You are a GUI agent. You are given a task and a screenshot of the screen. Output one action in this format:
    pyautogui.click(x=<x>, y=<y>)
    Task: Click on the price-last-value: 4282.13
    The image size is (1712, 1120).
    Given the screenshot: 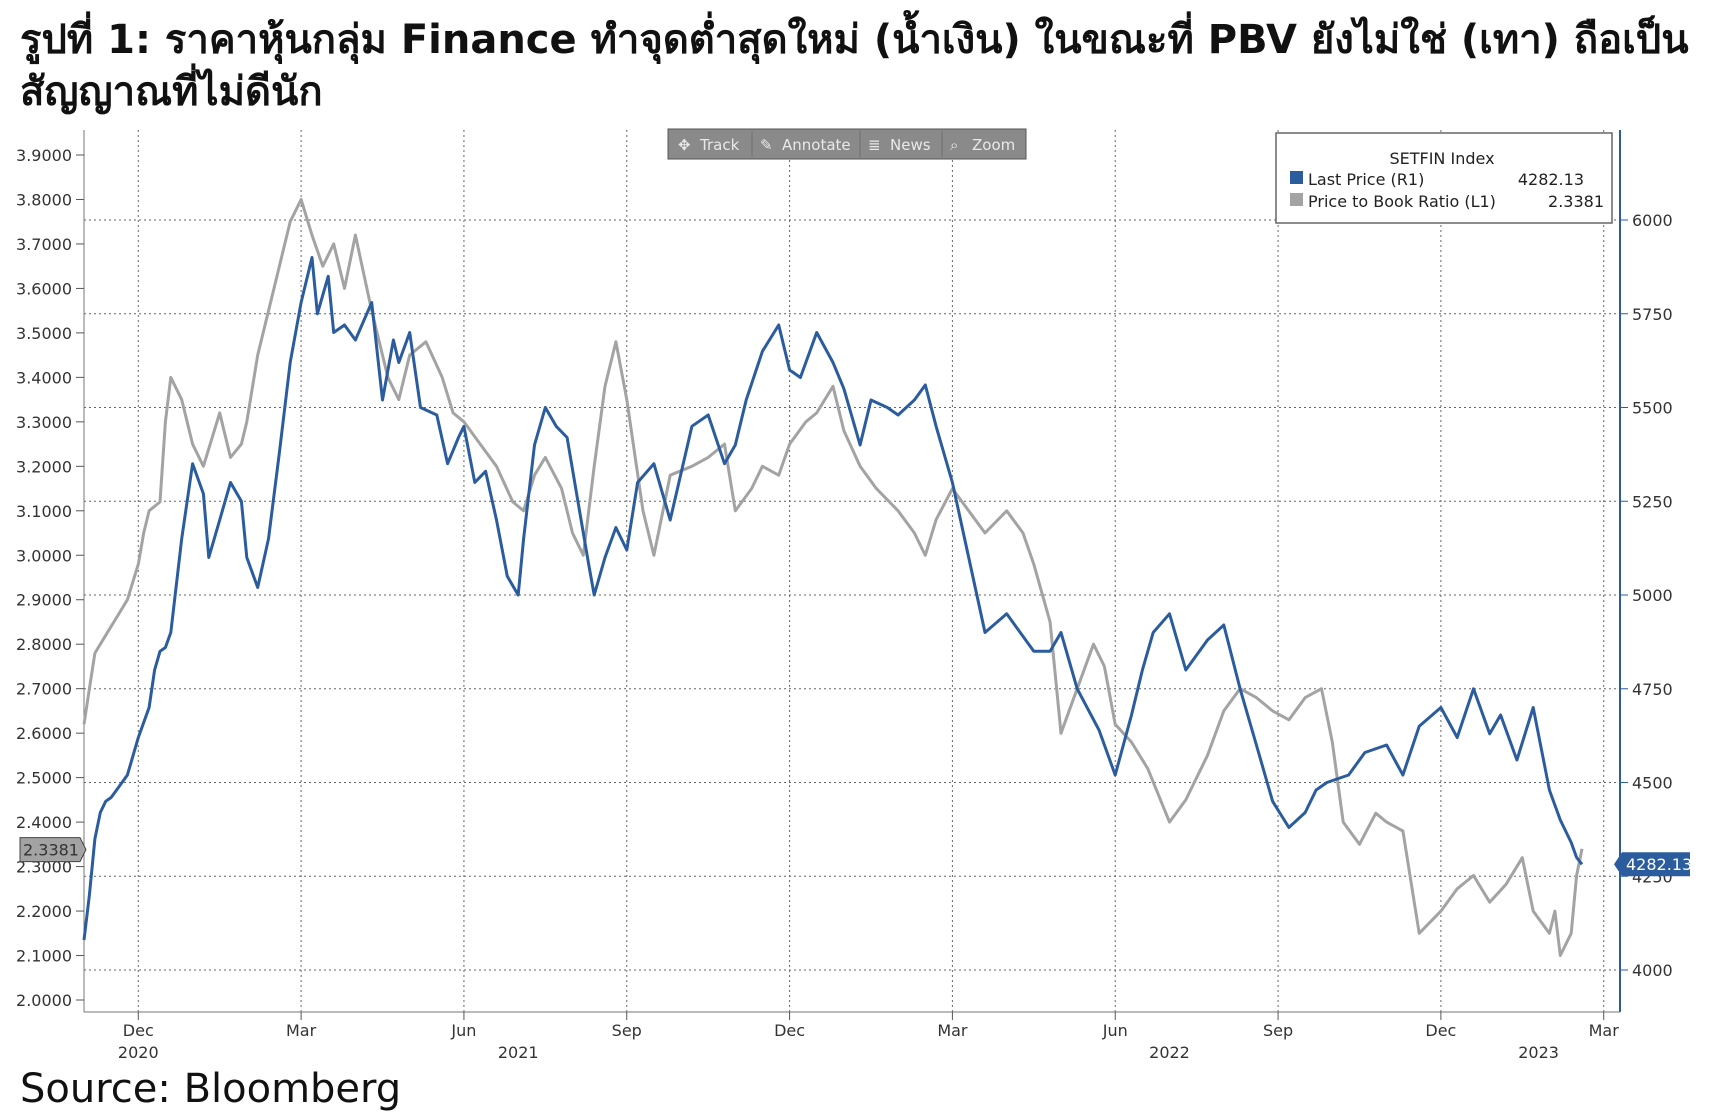 What is the action you would take?
    pyautogui.click(x=1659, y=864)
    